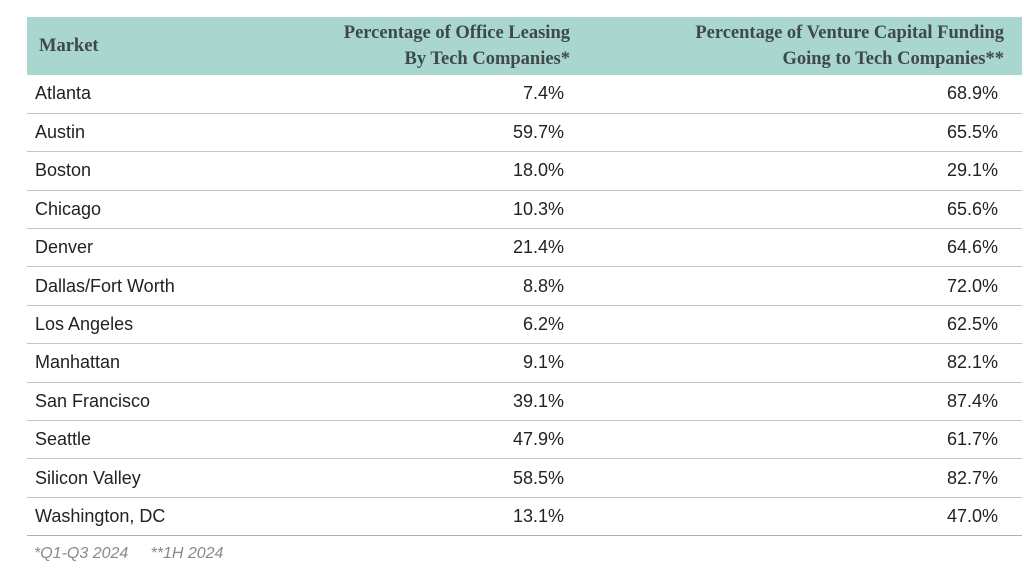  I want to click on market-cell: Boston, so click(125, 171).